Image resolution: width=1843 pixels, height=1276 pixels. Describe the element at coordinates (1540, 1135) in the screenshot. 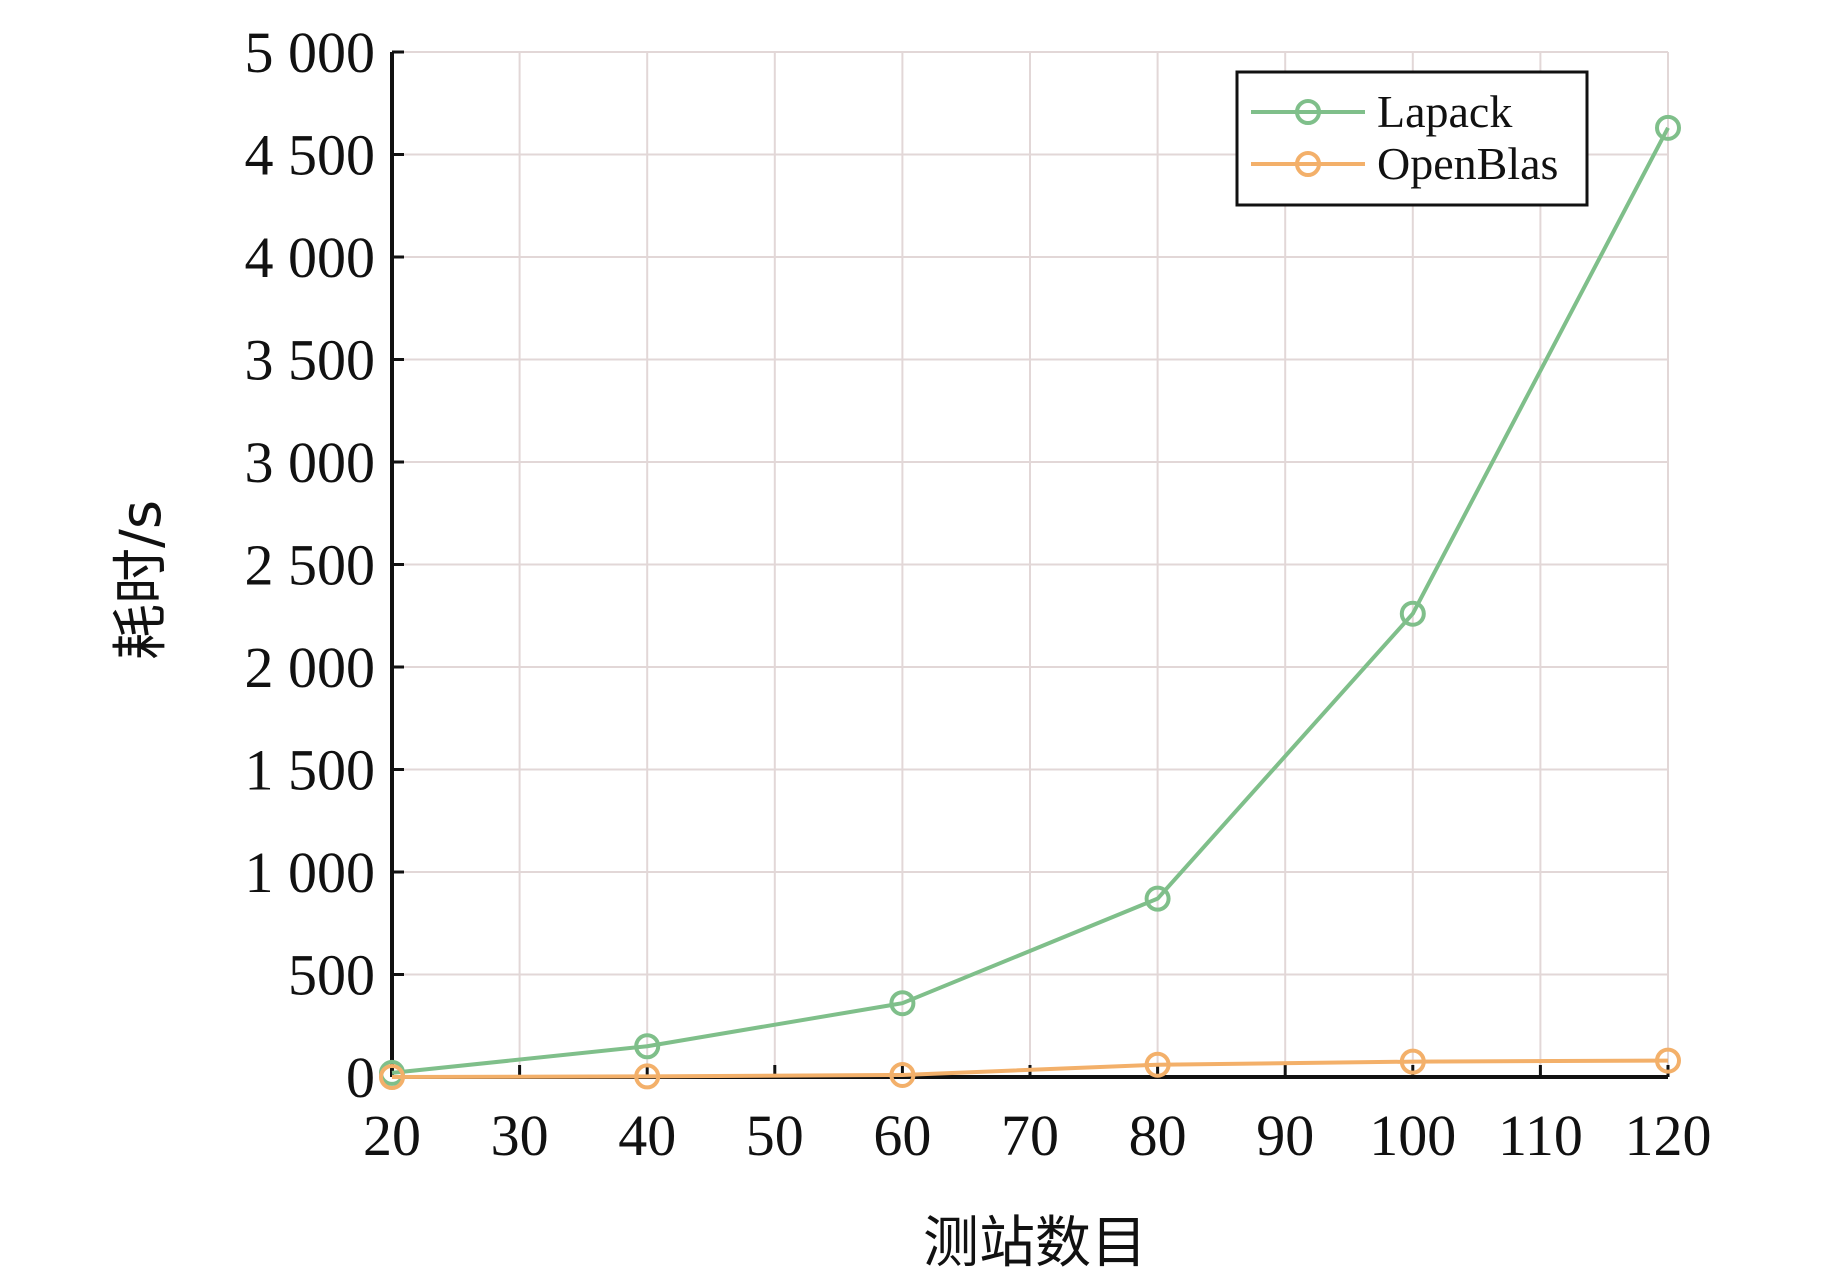

I see `x-tick-label-9: 110` at that location.